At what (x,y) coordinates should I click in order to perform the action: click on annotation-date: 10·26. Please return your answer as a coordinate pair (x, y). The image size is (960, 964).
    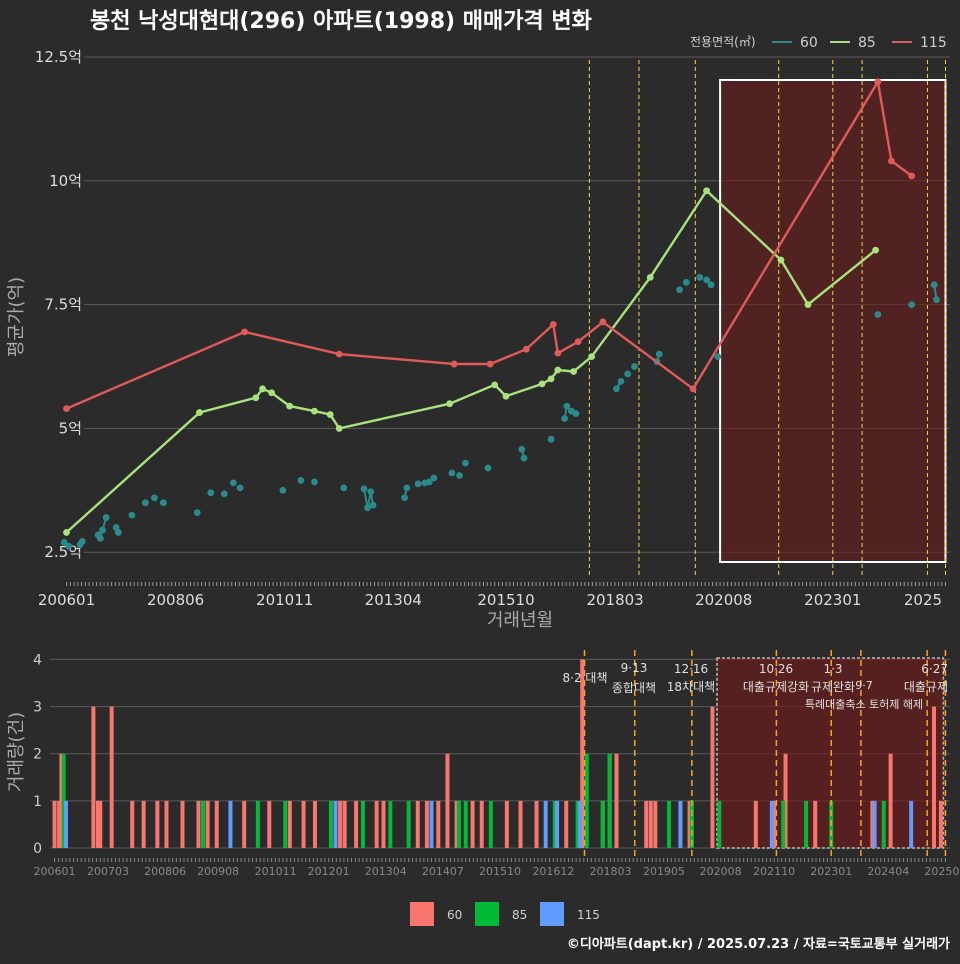
    Looking at the image, I should click on (776, 669).